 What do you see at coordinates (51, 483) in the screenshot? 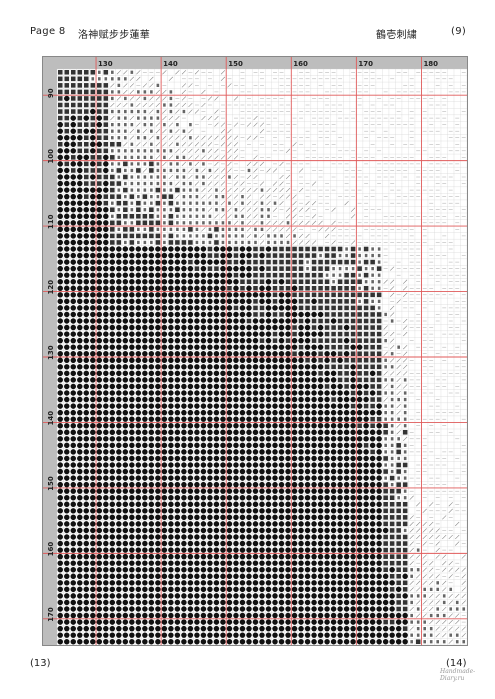
I see `row-label: 150` at bounding box center [51, 483].